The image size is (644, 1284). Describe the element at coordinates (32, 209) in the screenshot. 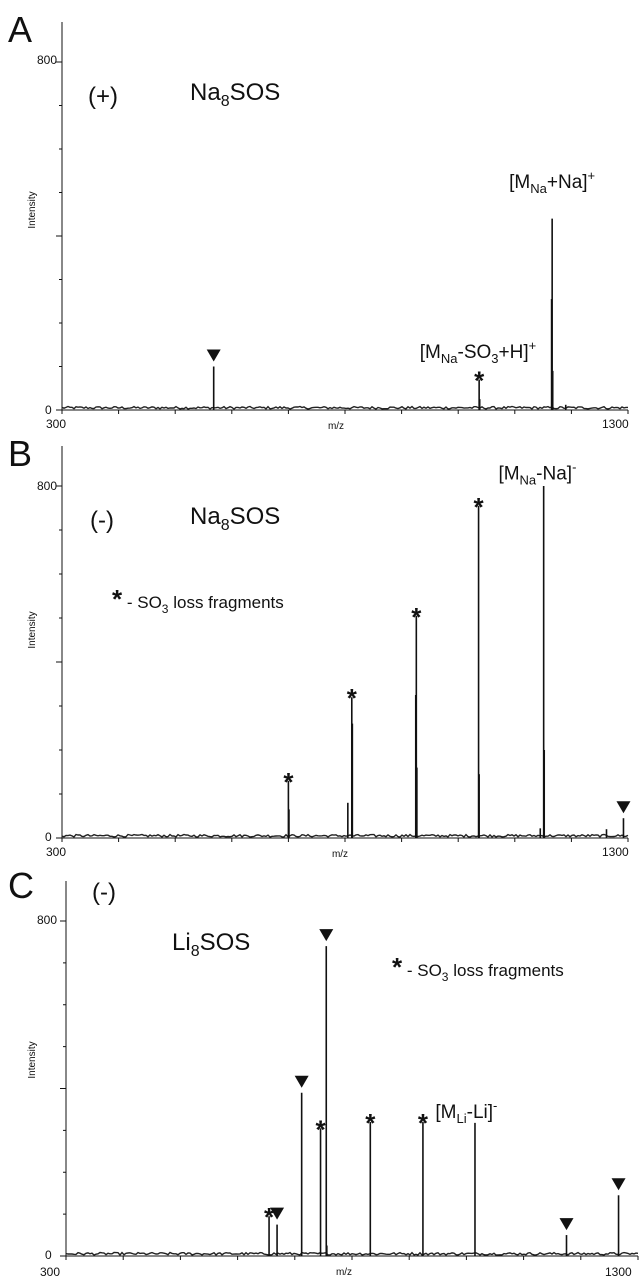

I see `panel-a-y-axis-label: Intensity` at that location.